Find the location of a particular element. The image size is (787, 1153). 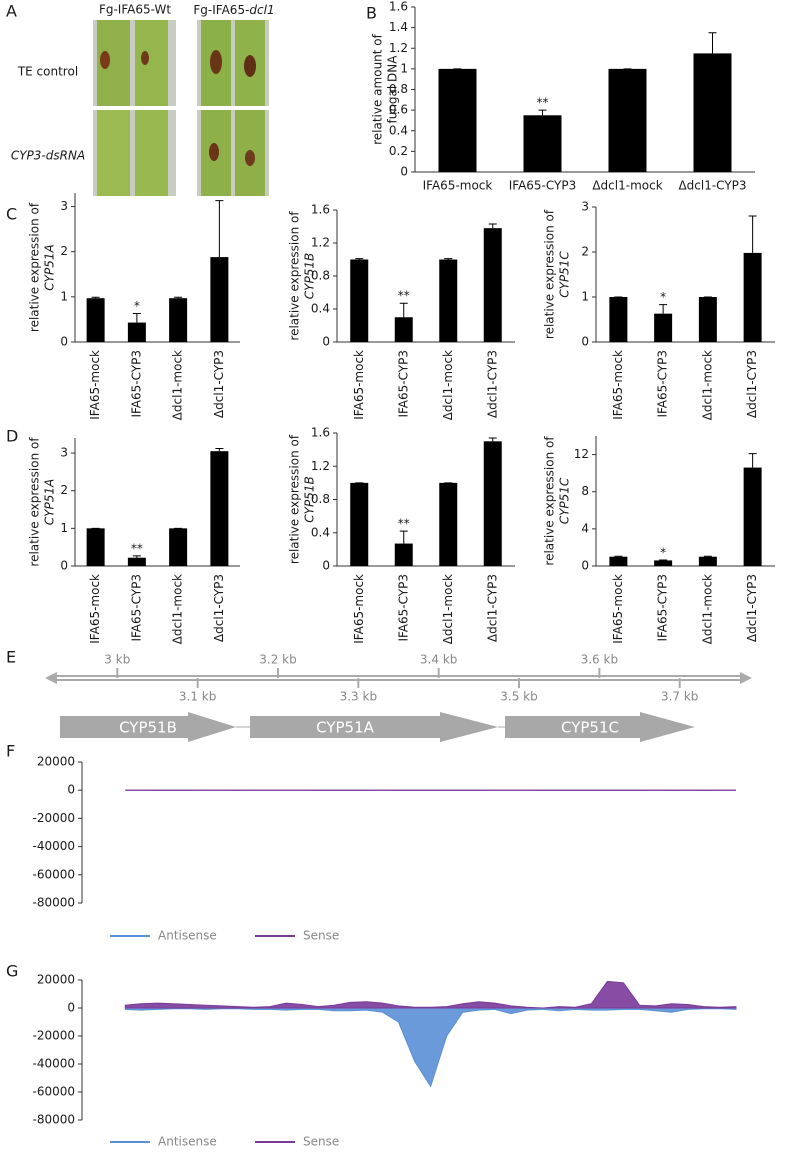

panel-label: A is located at coordinates (11, 11).